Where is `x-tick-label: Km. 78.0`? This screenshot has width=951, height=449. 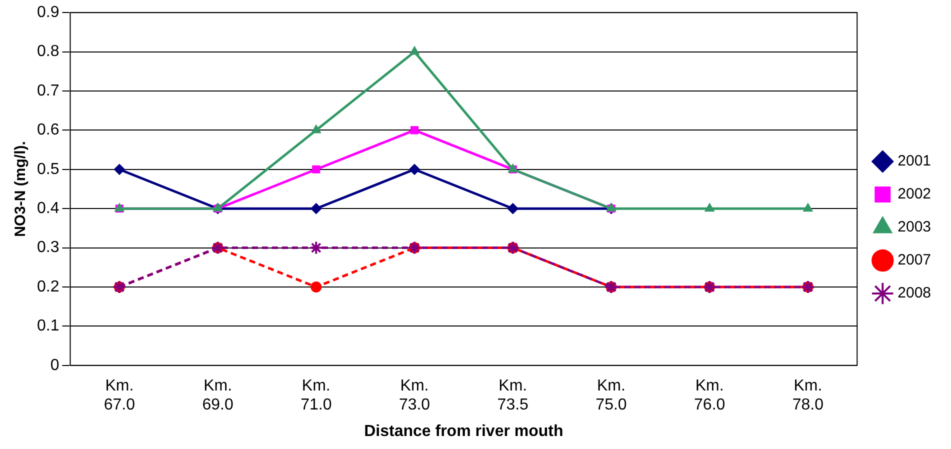 x-tick-label: Km. 78.0 is located at coordinates (808, 395).